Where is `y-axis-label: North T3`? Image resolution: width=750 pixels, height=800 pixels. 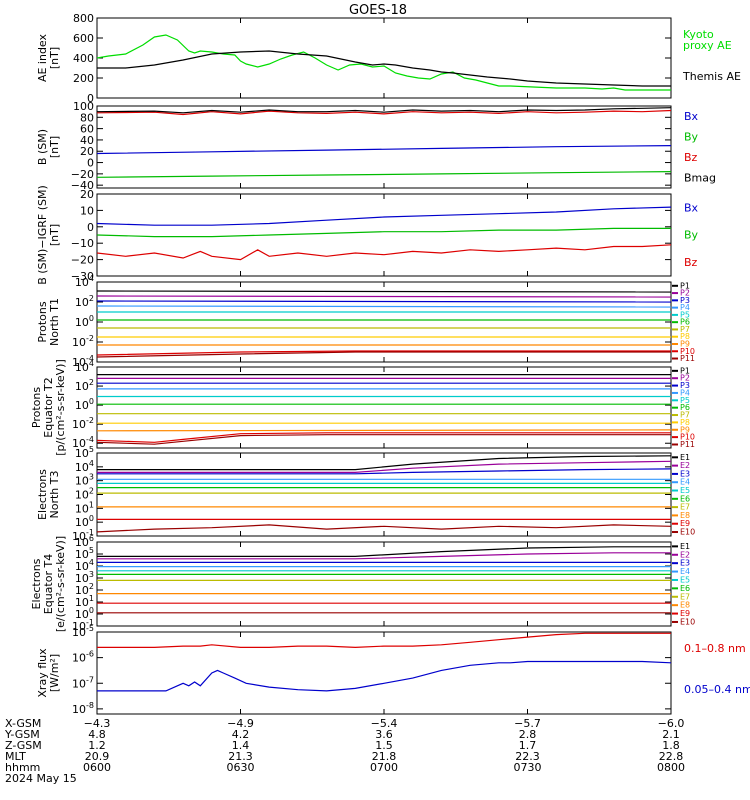 y-axis-label: North T3 is located at coordinates (54, 495).